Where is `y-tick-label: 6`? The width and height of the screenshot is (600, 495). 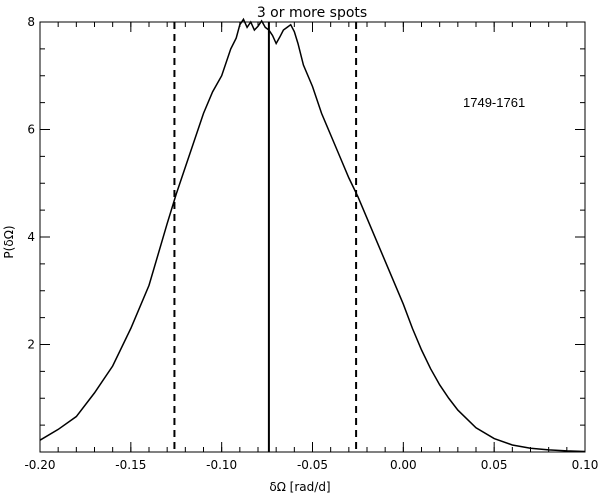 y-tick-label: 6 is located at coordinates (31, 130).